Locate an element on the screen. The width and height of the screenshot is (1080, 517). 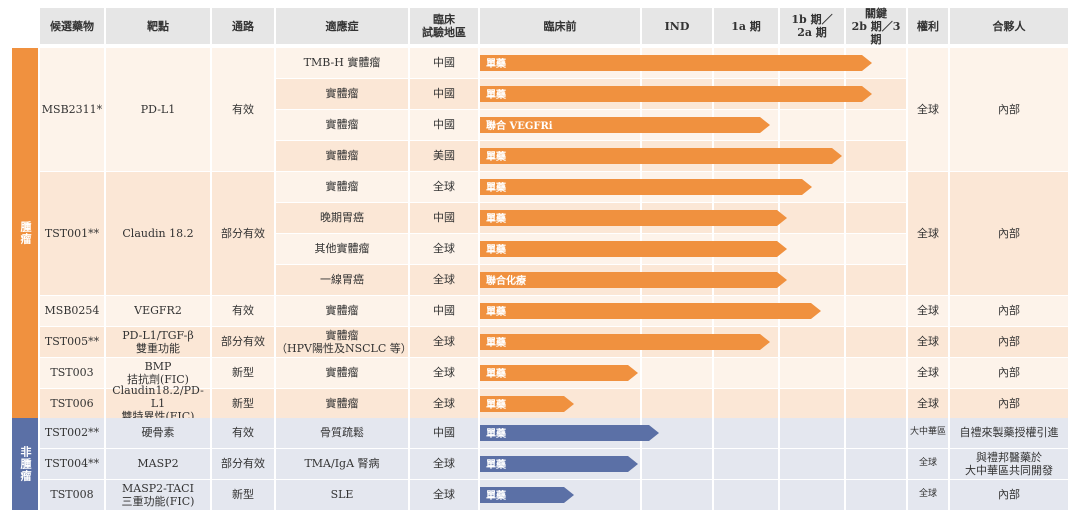
target-cell: MASP2-TACI 三重功能(FIC) is located at coordinates (158, 495).